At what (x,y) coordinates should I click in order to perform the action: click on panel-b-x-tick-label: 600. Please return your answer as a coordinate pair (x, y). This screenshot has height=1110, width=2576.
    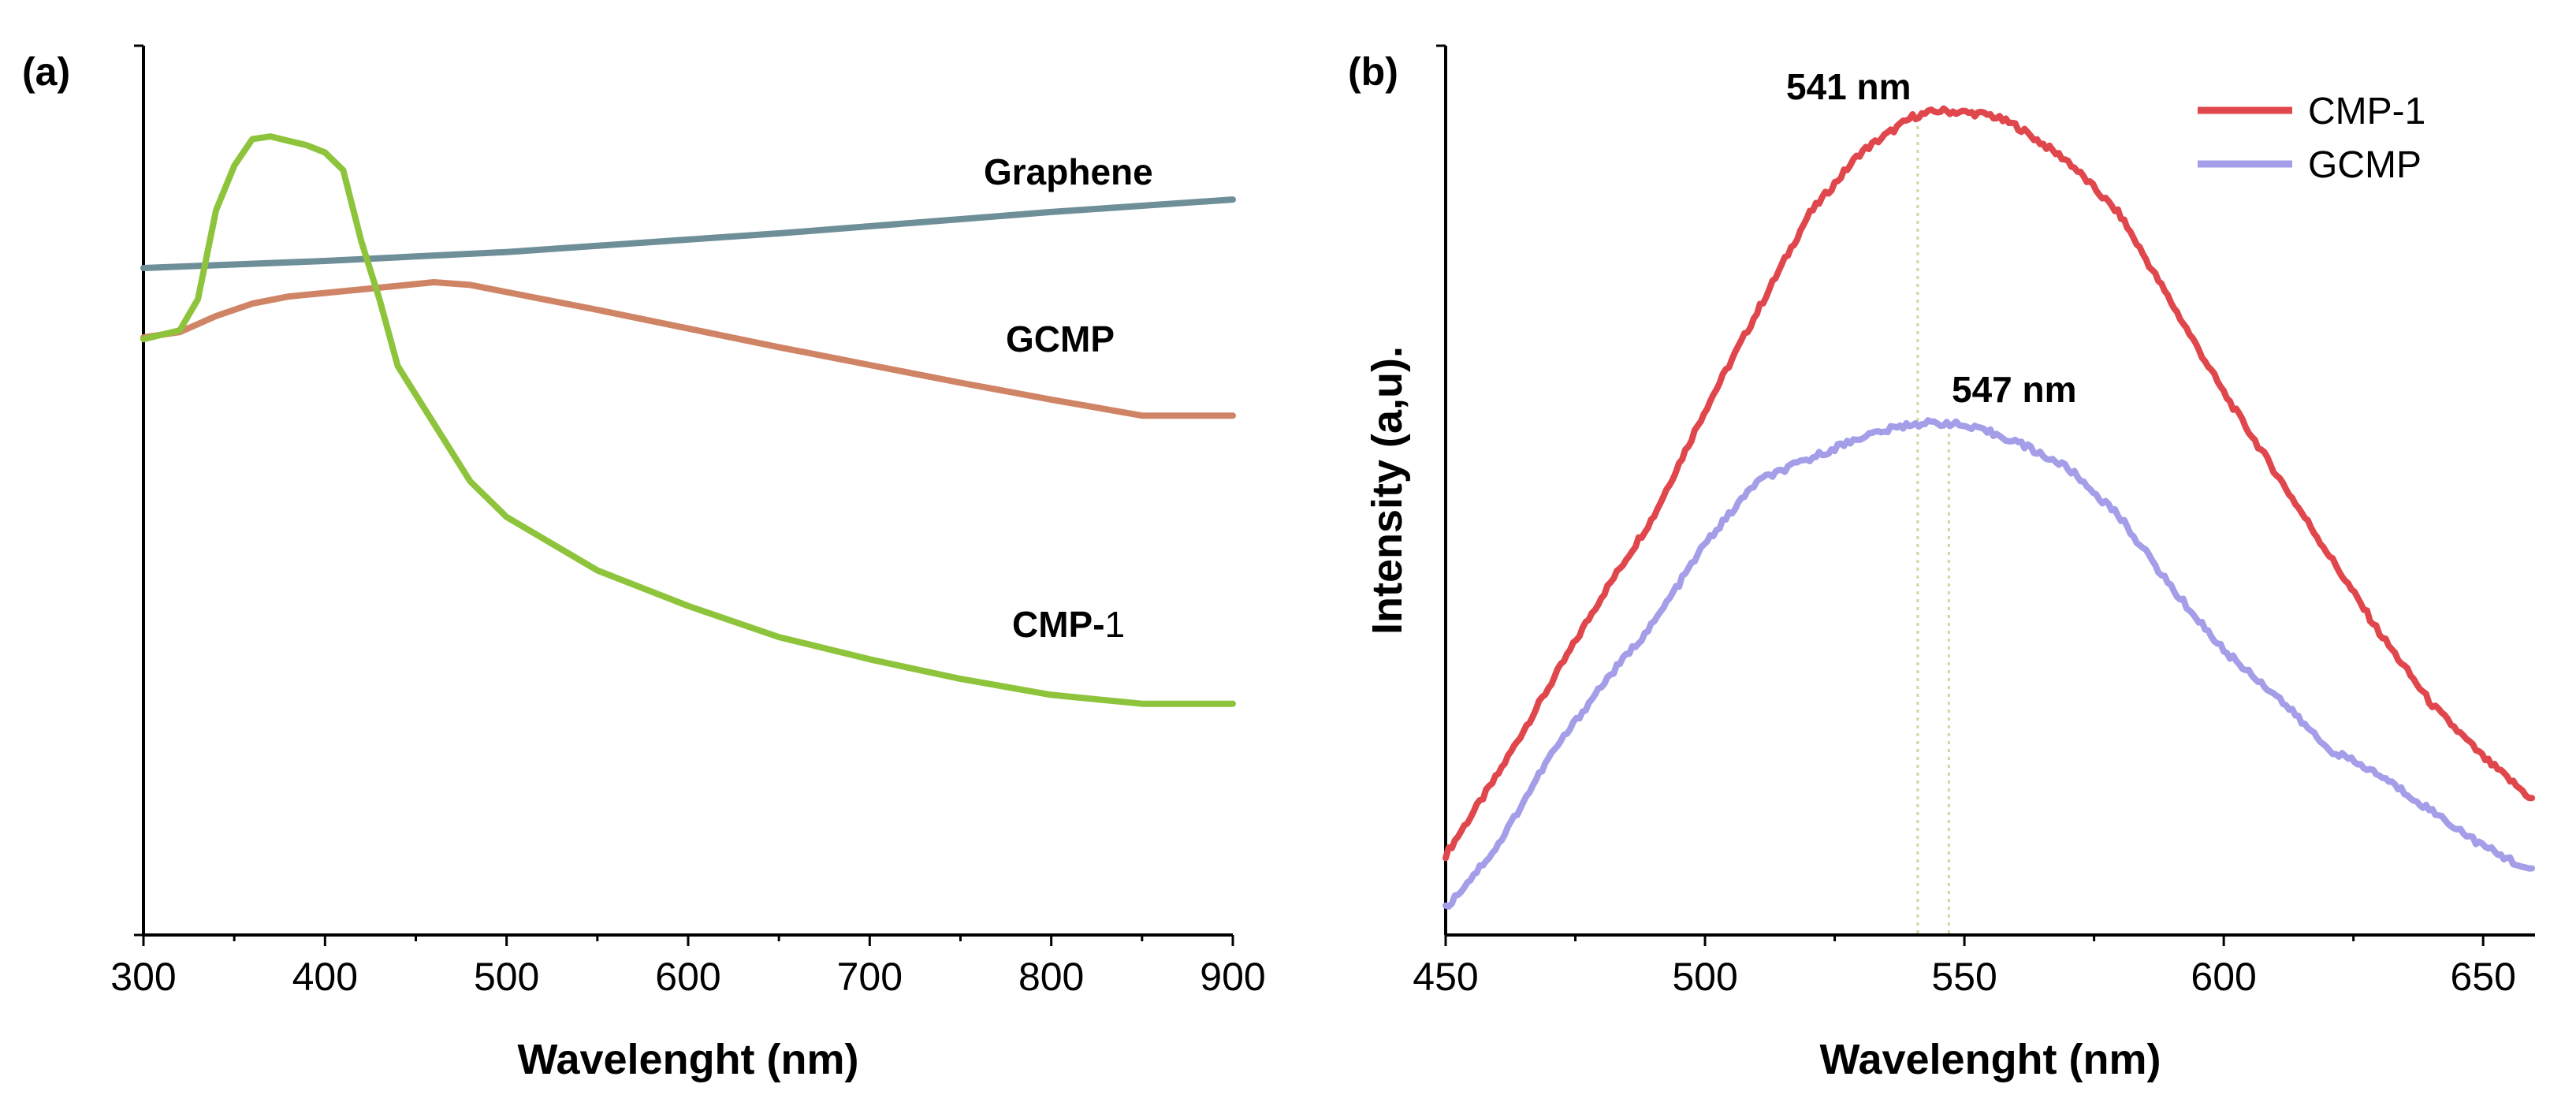
    Looking at the image, I should click on (2223, 977).